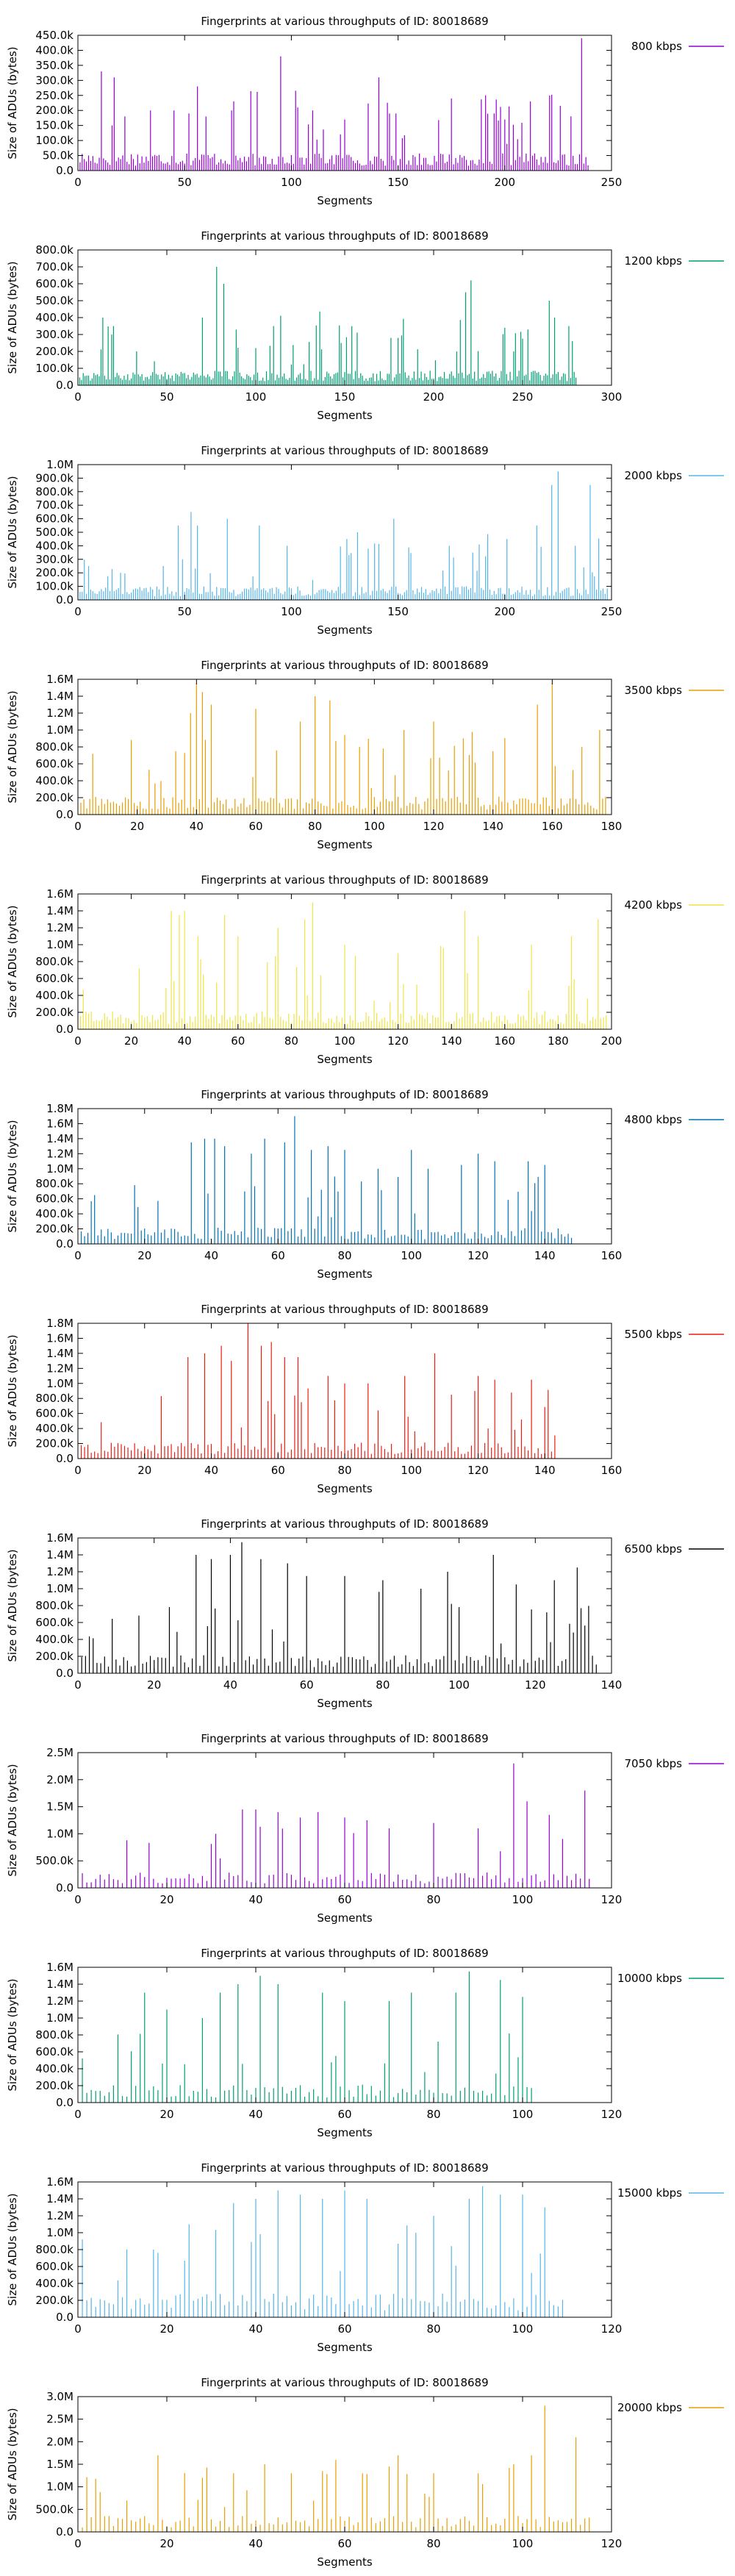 The width and height of the screenshot is (735, 2576). Describe the element at coordinates (654, 261) in the screenshot. I see `legend-label: 1200 kbps` at that location.